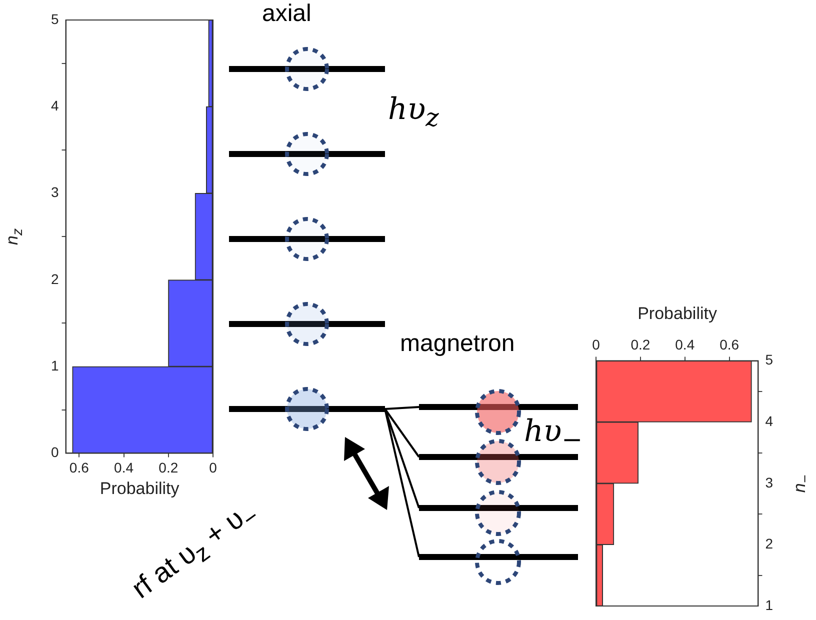 This screenshot has width=816, height=620. I want to click on text: axial, so click(287, 14).